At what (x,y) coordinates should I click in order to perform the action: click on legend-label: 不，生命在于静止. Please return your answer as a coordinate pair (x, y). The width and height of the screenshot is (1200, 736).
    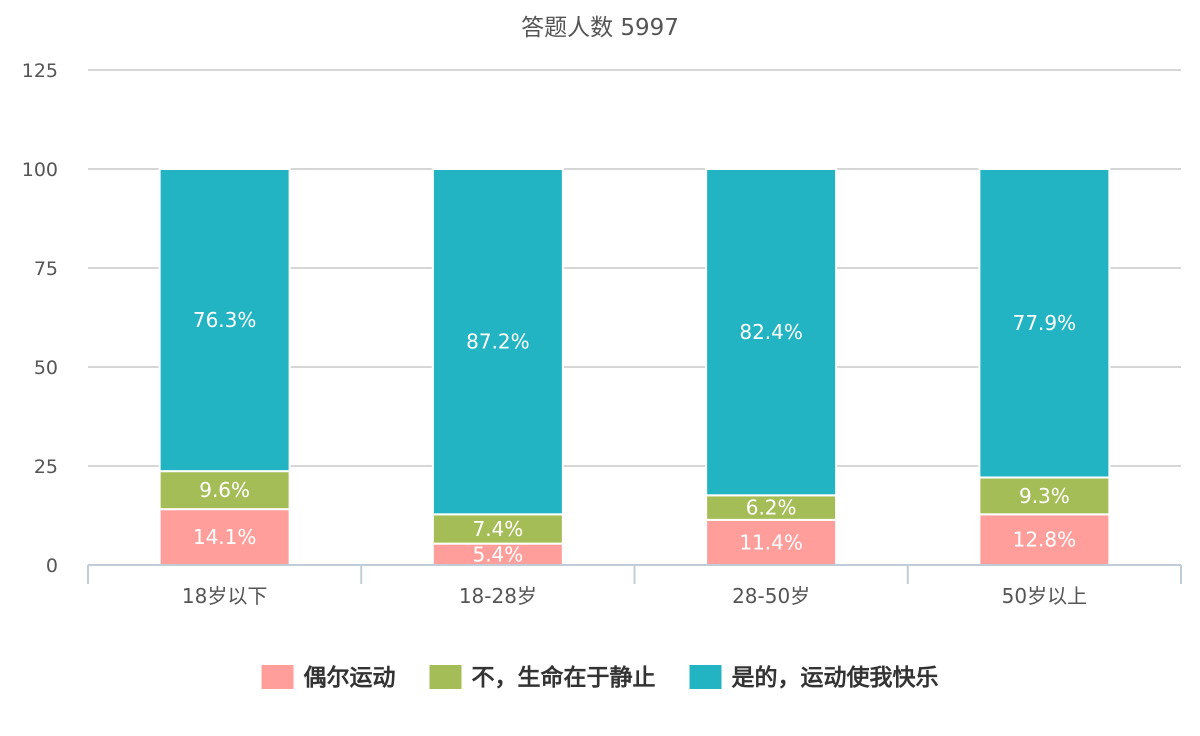
    Looking at the image, I should click on (564, 677).